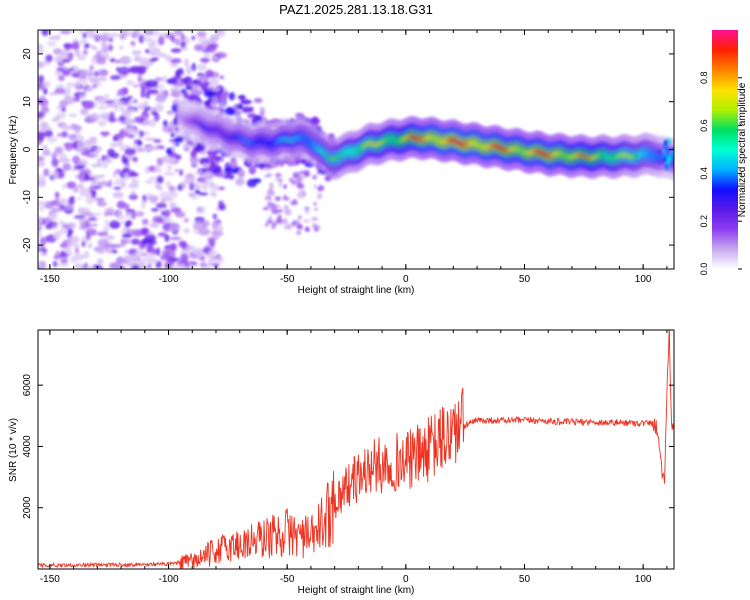 This screenshot has width=750, height=600. What do you see at coordinates (742, 149) in the screenshot?
I see `colorbar-label: Normalized spectral amplitude` at bounding box center [742, 149].